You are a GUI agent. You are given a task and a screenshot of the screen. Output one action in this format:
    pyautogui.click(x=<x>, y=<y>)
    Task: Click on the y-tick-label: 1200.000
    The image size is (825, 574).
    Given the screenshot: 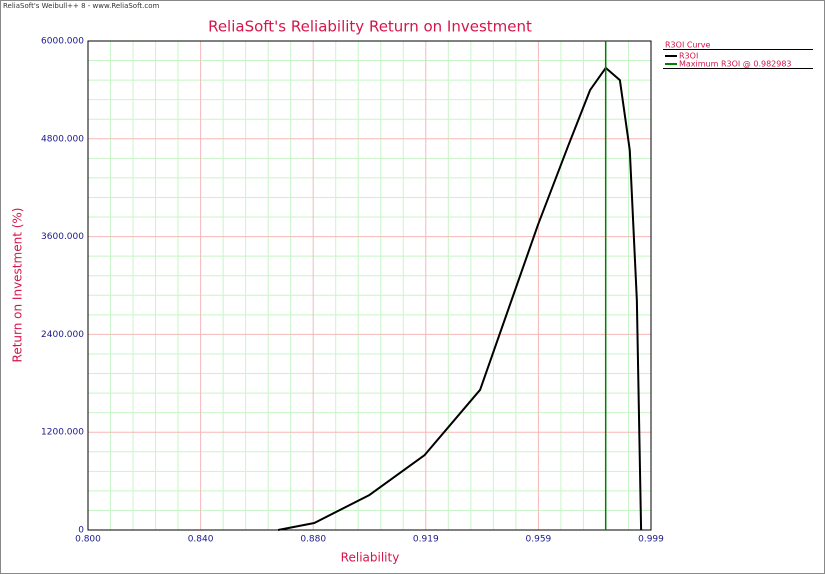 What is the action you would take?
    pyautogui.click(x=62, y=433)
    